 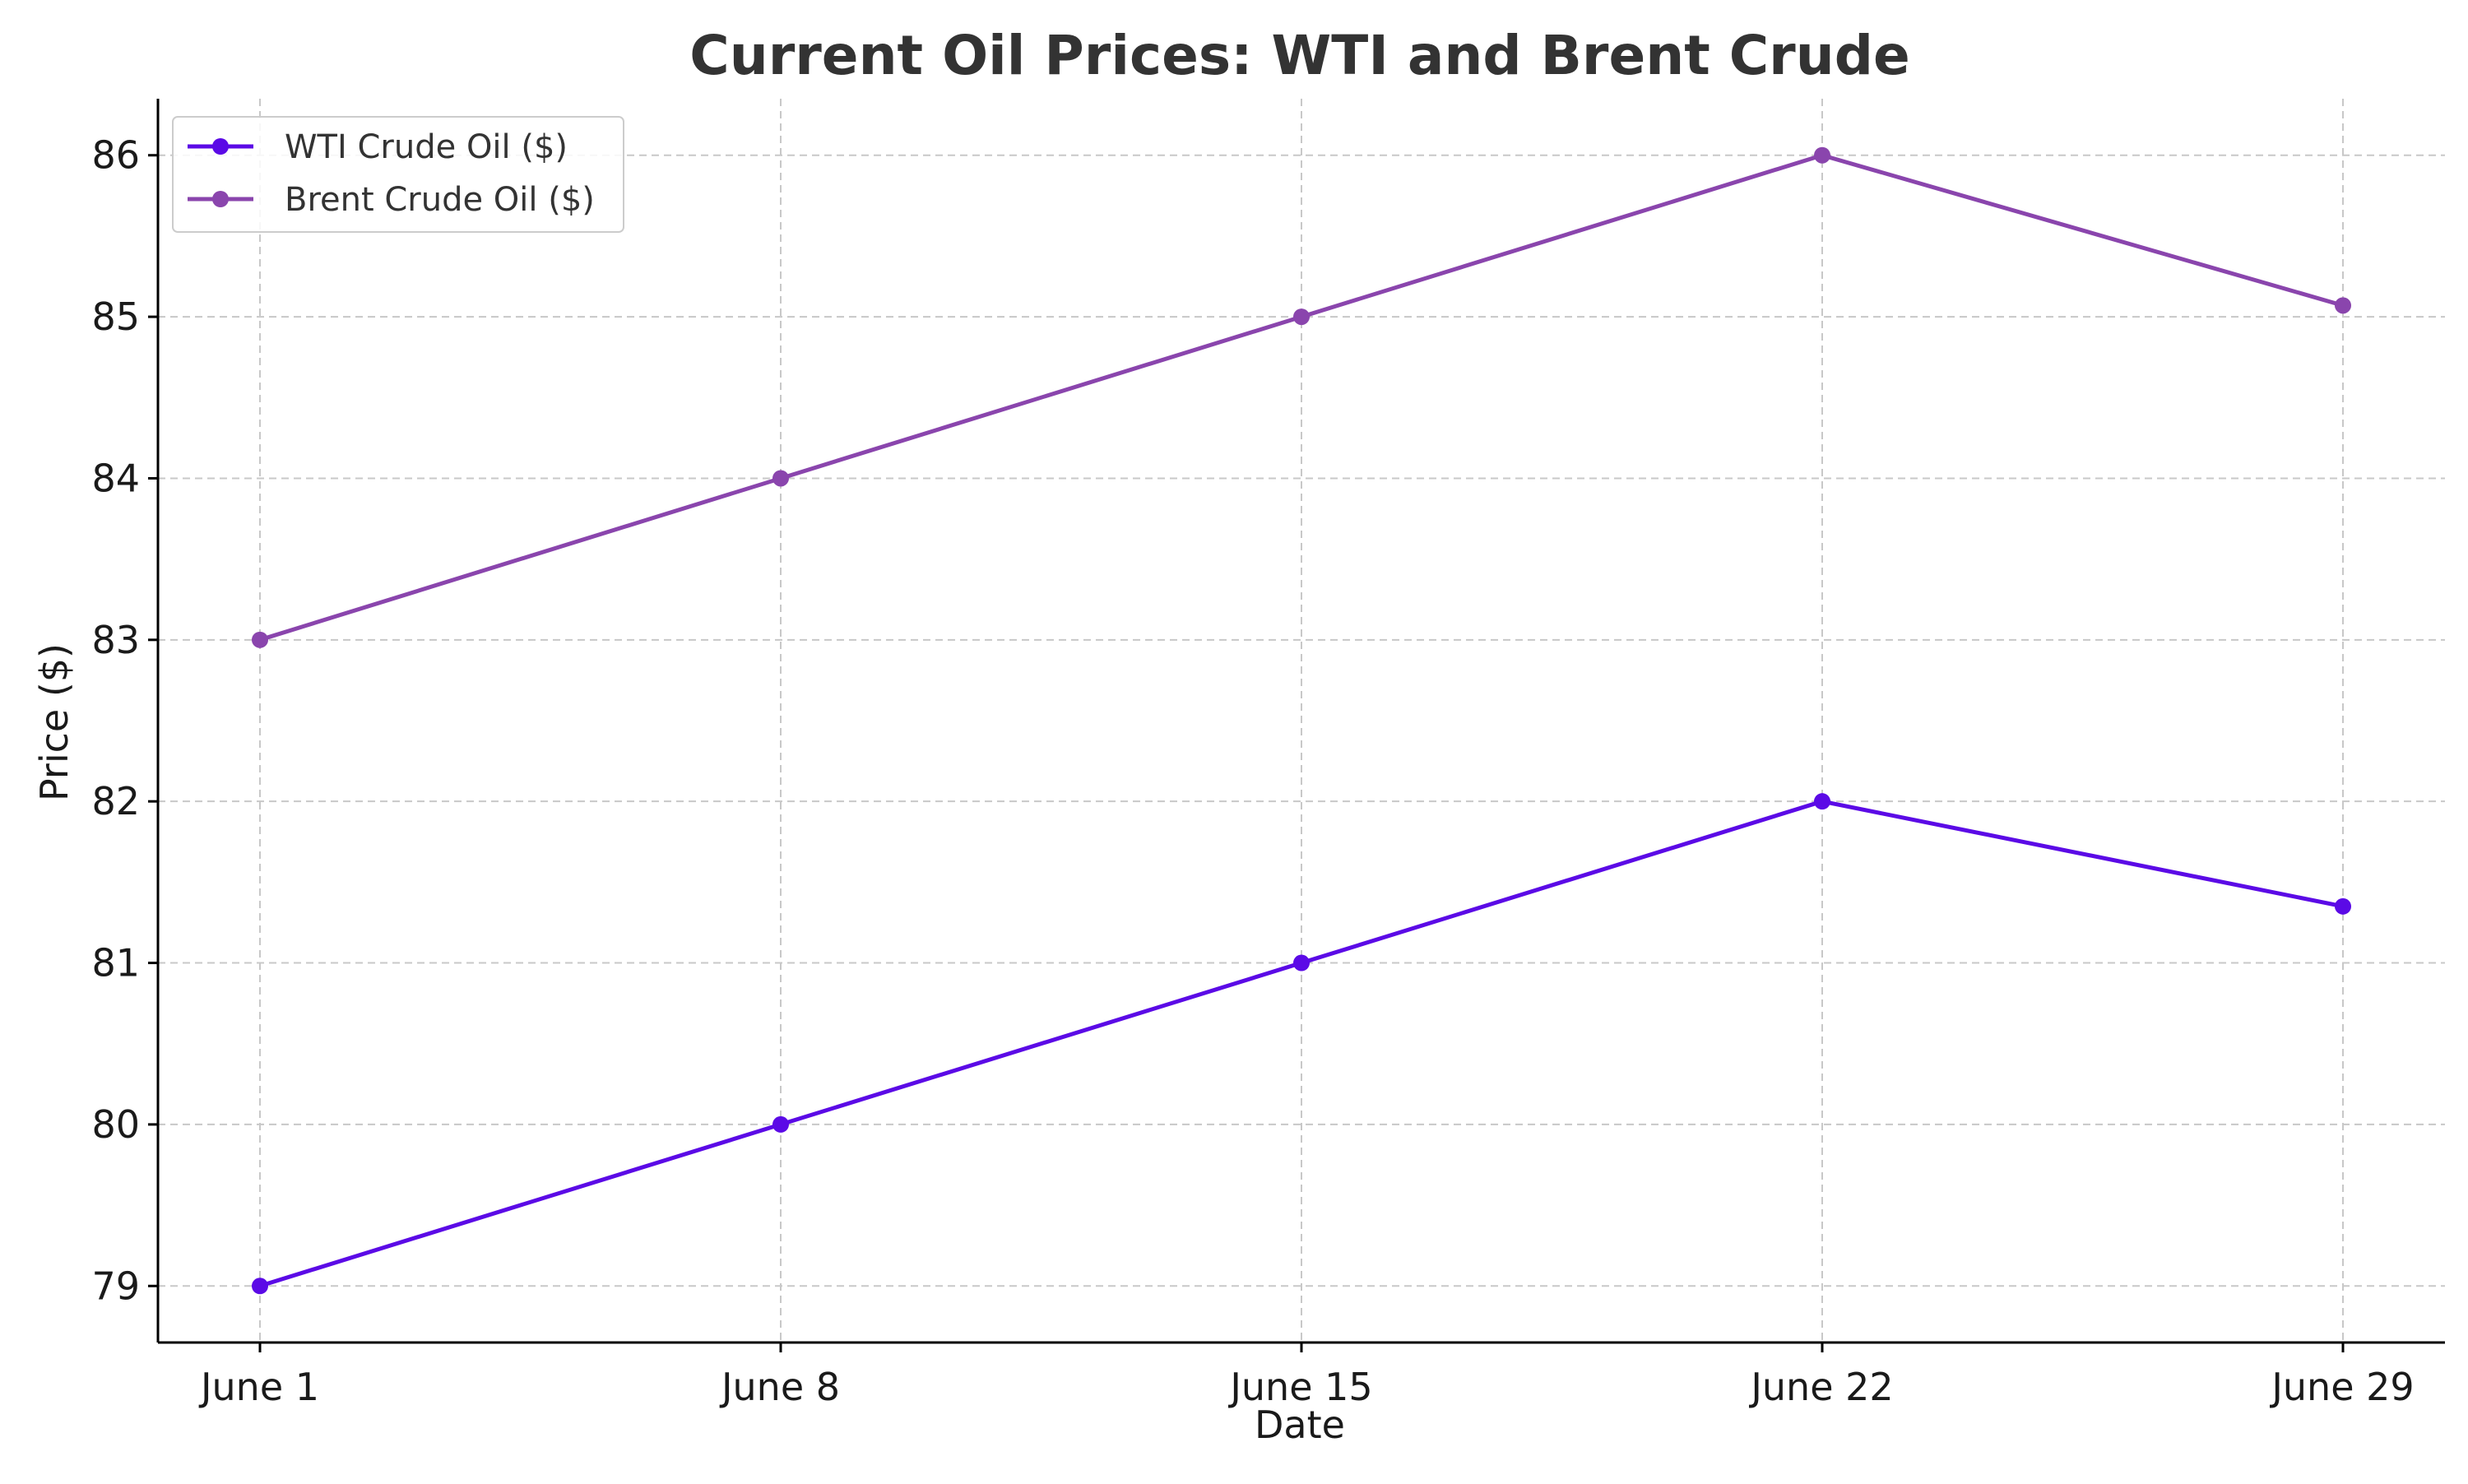 What do you see at coordinates (1820, 1387) in the screenshot?
I see `x-tick-label: June 22` at bounding box center [1820, 1387].